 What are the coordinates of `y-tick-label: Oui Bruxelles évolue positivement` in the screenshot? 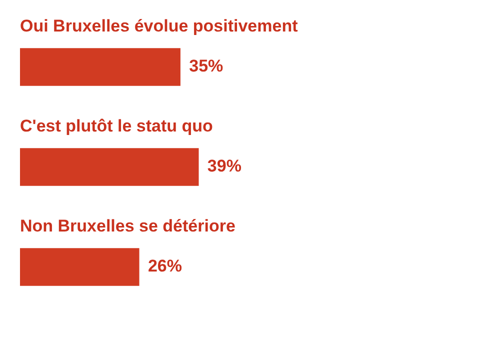 It's located at (159, 26).